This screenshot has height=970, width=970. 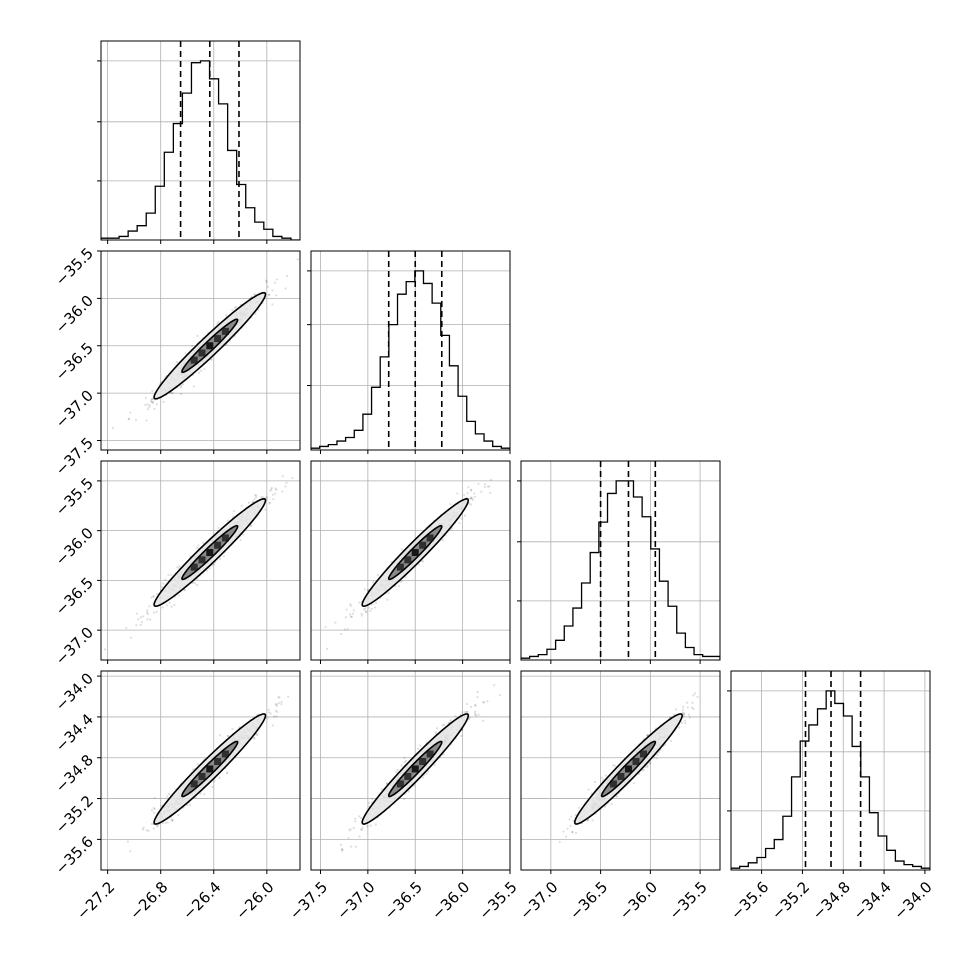 What do you see at coordinates (912, 900) in the screenshot?
I see `x-tick-label: −34.0` at bounding box center [912, 900].